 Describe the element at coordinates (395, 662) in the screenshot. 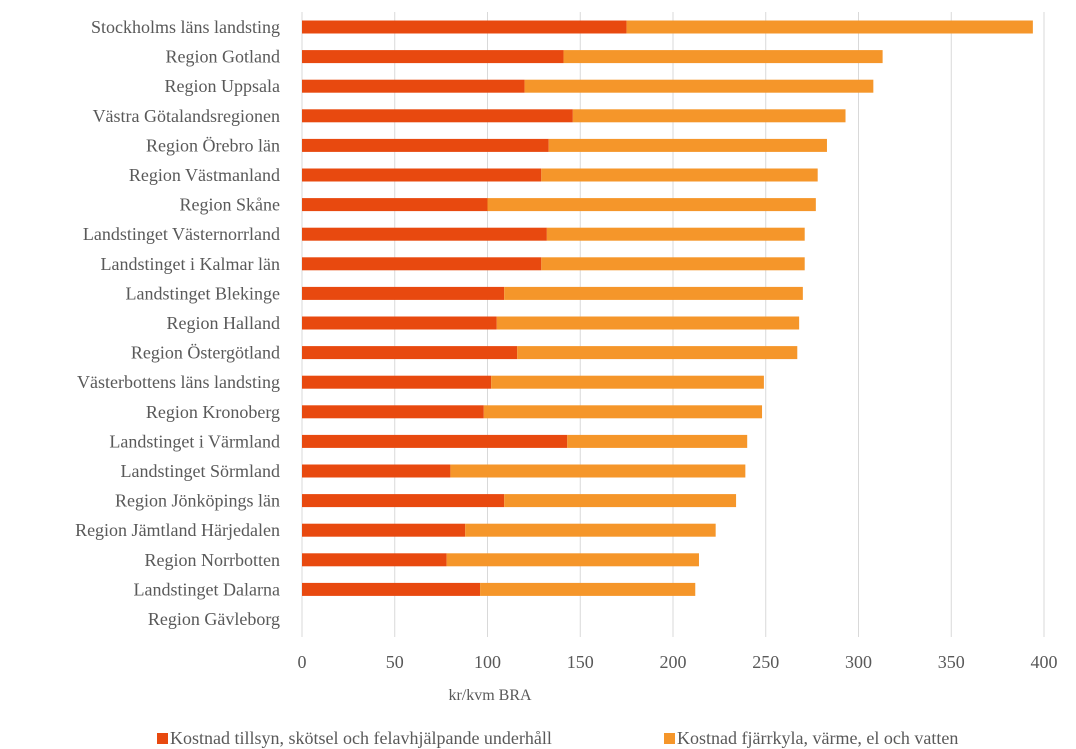

I see `x-tick-label-50: 50` at that location.